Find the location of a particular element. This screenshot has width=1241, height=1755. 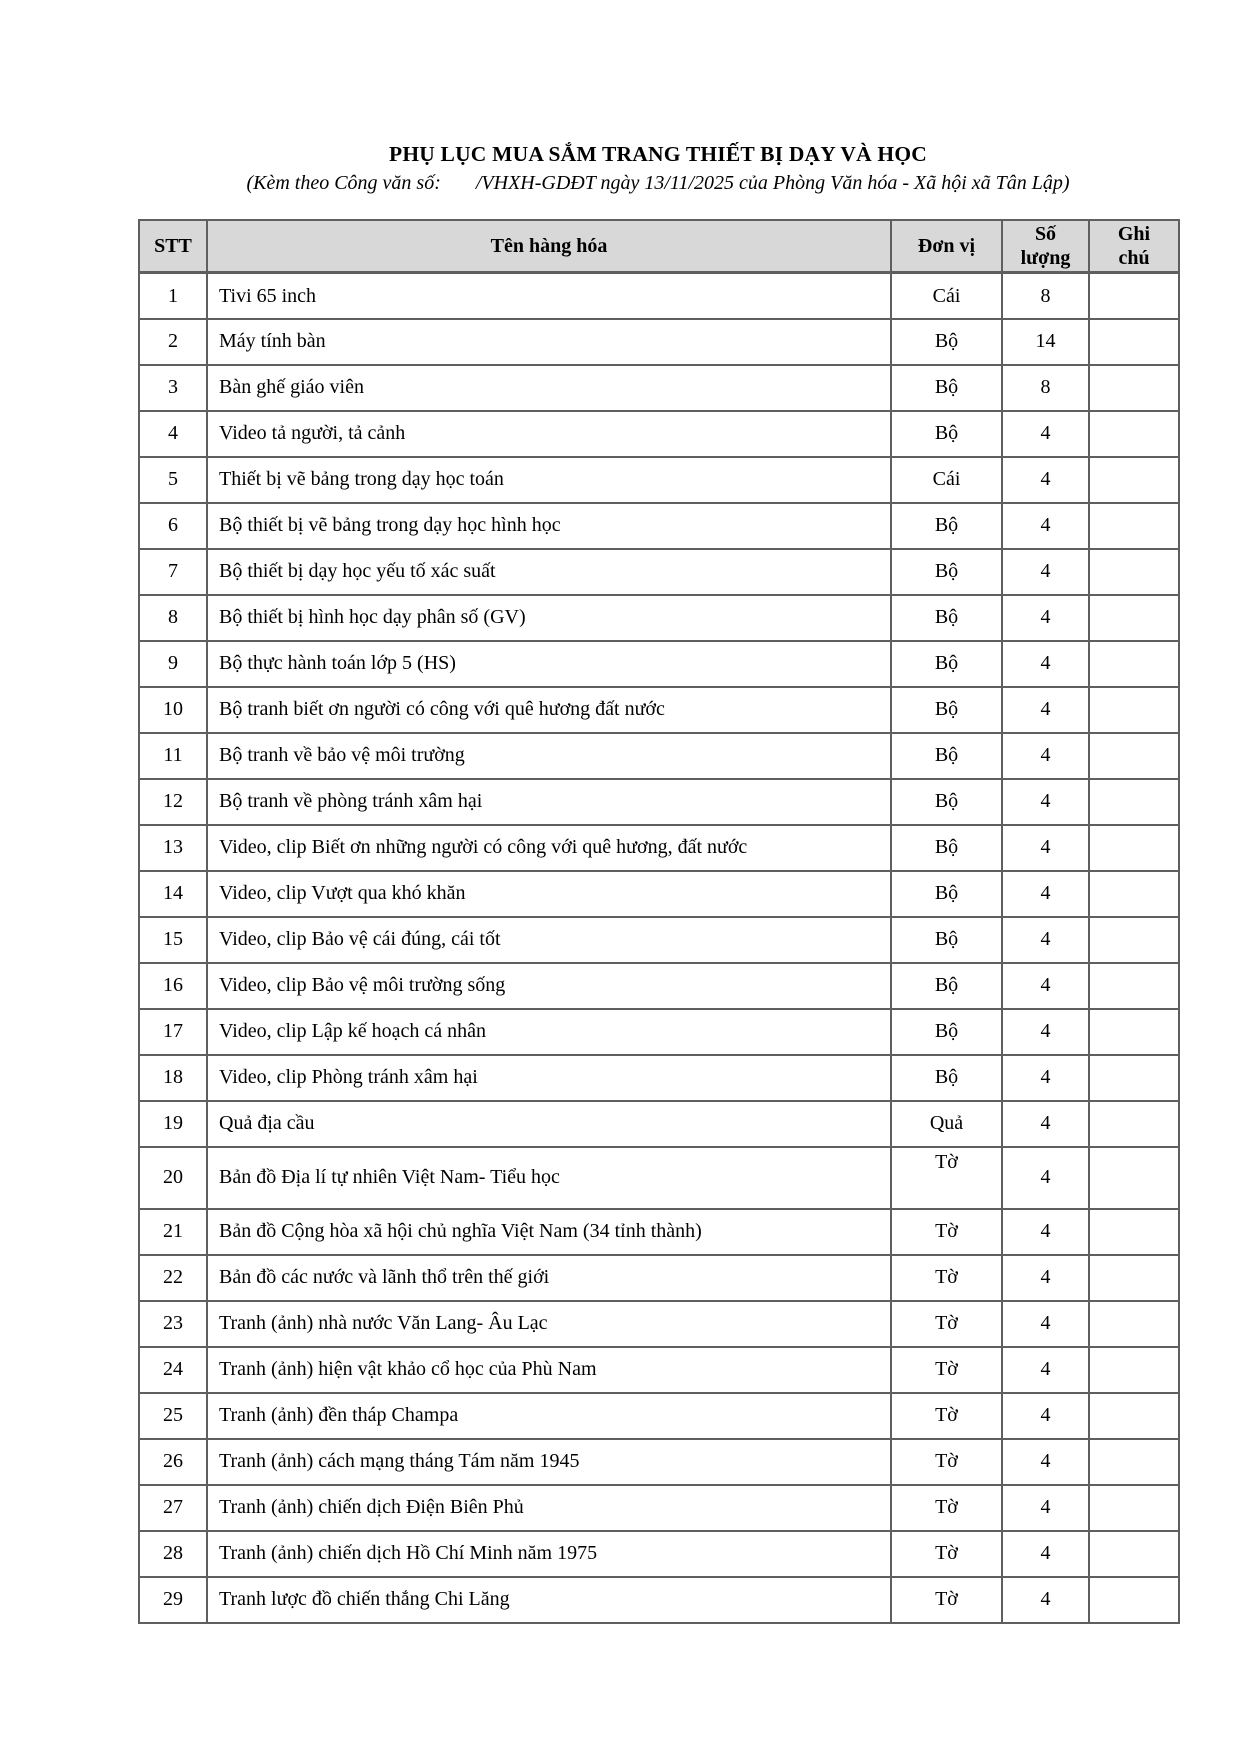

item-name-cell: Quả địa cầu is located at coordinates (549, 1123).